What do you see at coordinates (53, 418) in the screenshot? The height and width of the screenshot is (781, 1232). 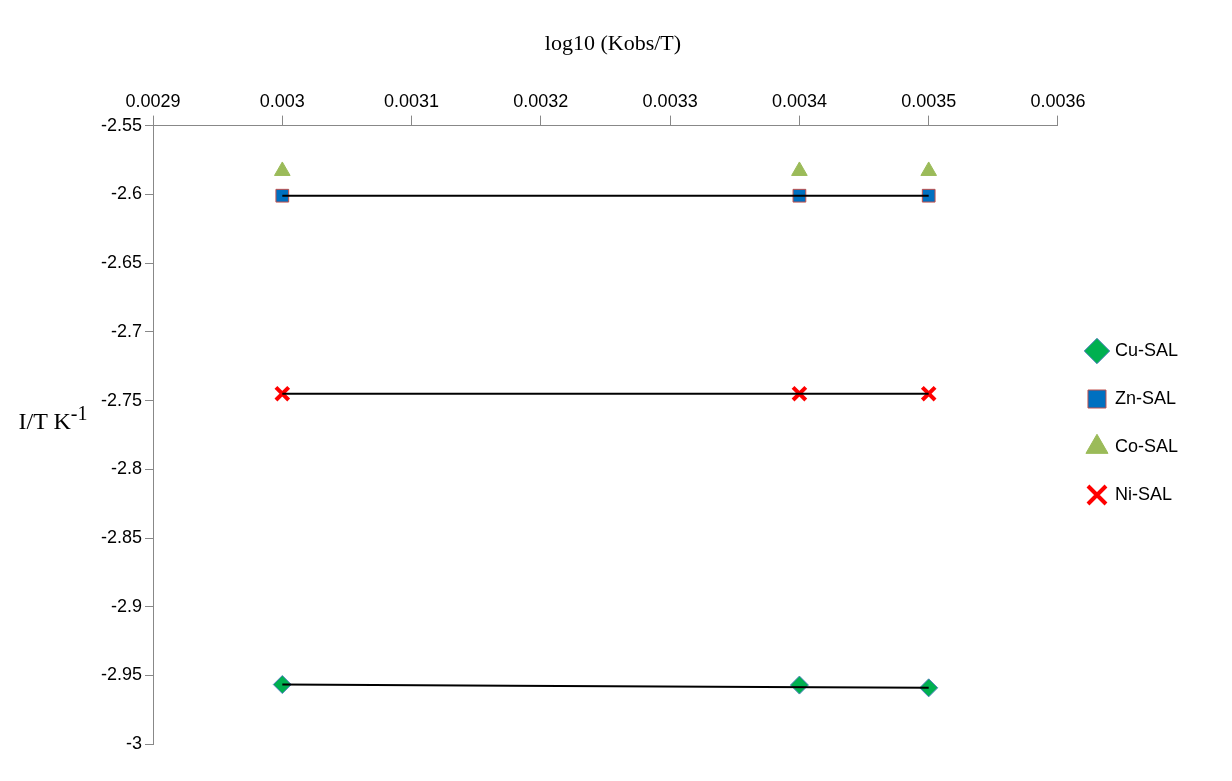 I see `y-axis-title: I/T K$^{-1}$` at bounding box center [53, 418].